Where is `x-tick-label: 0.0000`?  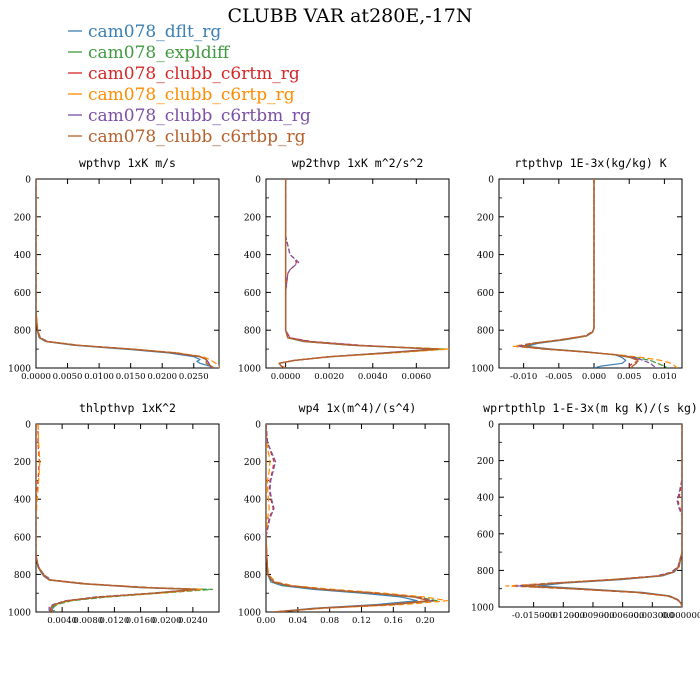
x-tick-label: 0.0000 is located at coordinates (36, 377).